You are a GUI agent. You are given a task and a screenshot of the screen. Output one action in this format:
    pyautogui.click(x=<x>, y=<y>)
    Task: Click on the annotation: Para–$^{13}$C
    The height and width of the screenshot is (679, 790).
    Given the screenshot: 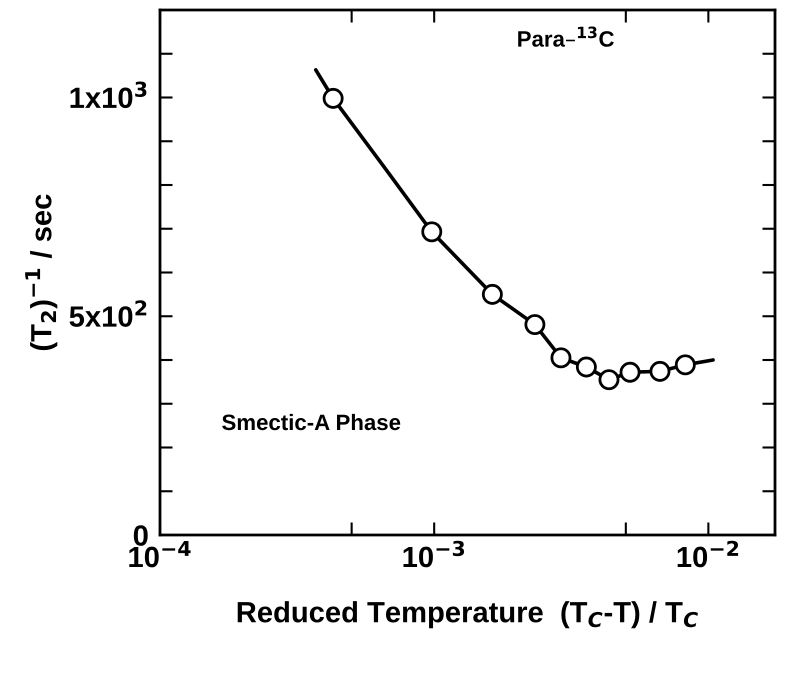 What is the action you would take?
    pyautogui.click(x=566, y=36)
    